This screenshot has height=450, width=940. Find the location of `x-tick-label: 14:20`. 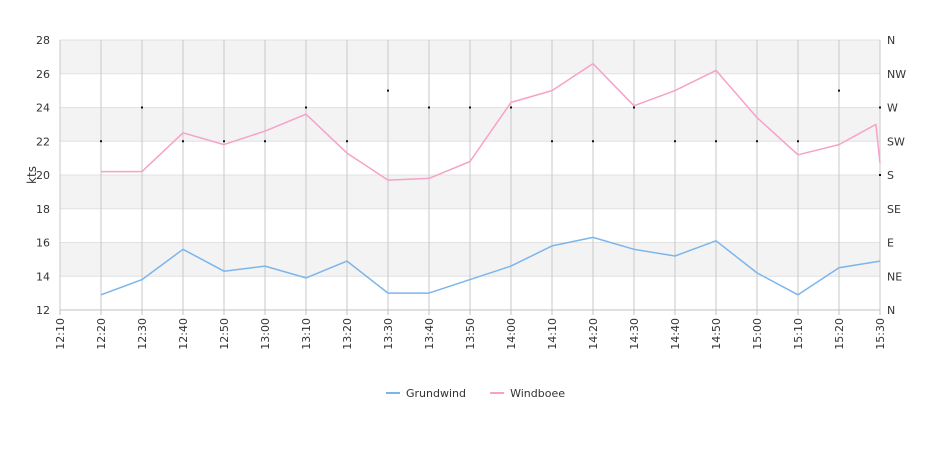

x-tick-label: 14:20 is located at coordinates (593, 334).